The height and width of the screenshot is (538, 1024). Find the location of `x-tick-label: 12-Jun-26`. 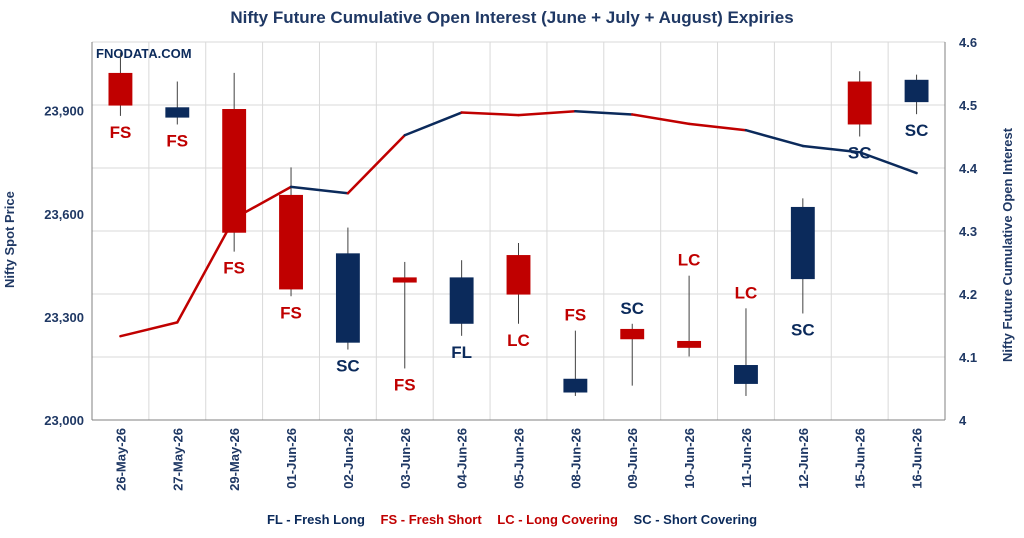

x-tick-label: 12-Jun-26 is located at coordinates (803, 458).